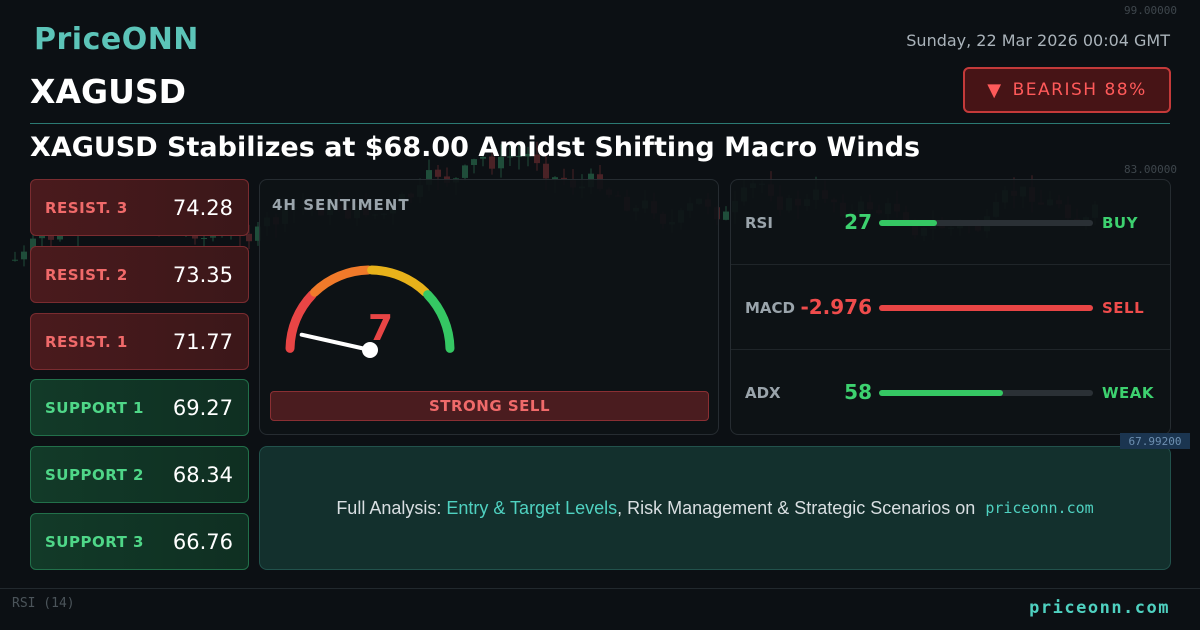 The width and height of the screenshot is (1200, 630). What do you see at coordinates (139, 274) in the screenshot?
I see `level-resist-2: RESIST. 2 73.35` at bounding box center [139, 274].